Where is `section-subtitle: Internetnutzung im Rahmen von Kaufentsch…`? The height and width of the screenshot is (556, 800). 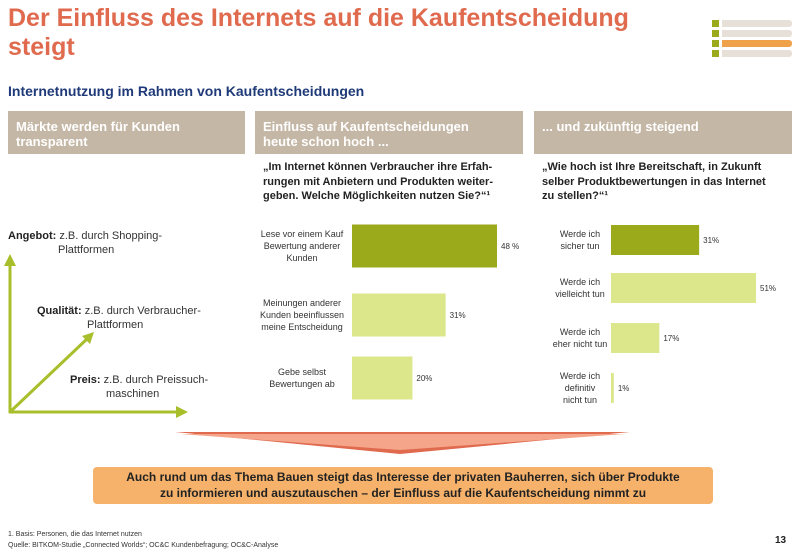 section-subtitle: Internetnutzung im Rahmen von Kaufentsch… is located at coordinates (186, 91).